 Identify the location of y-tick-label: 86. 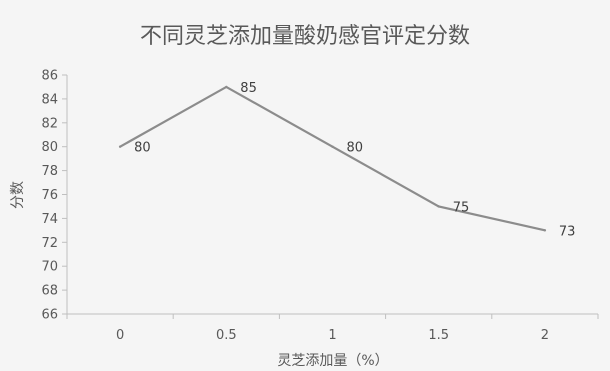
(49, 76).